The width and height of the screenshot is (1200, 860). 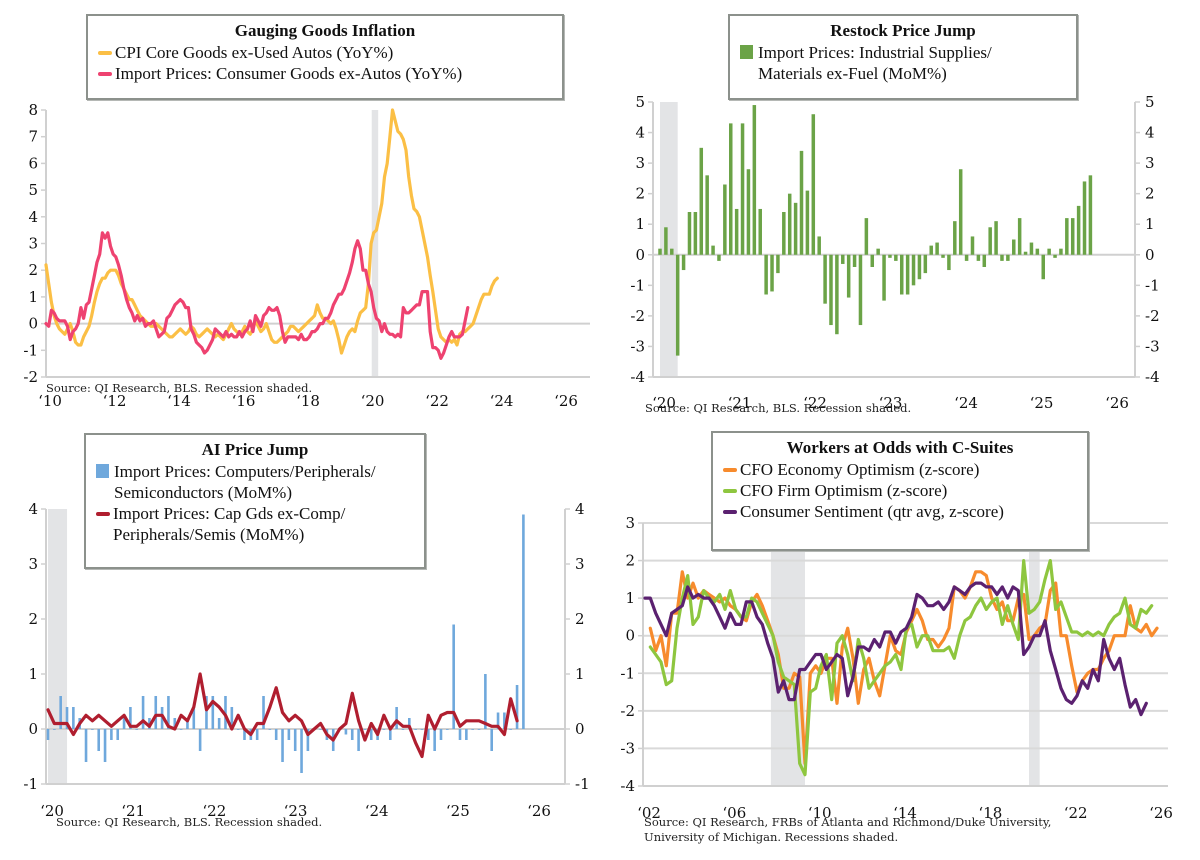 I want to click on y-tick-label-right: -4, so click(x=1152, y=377).